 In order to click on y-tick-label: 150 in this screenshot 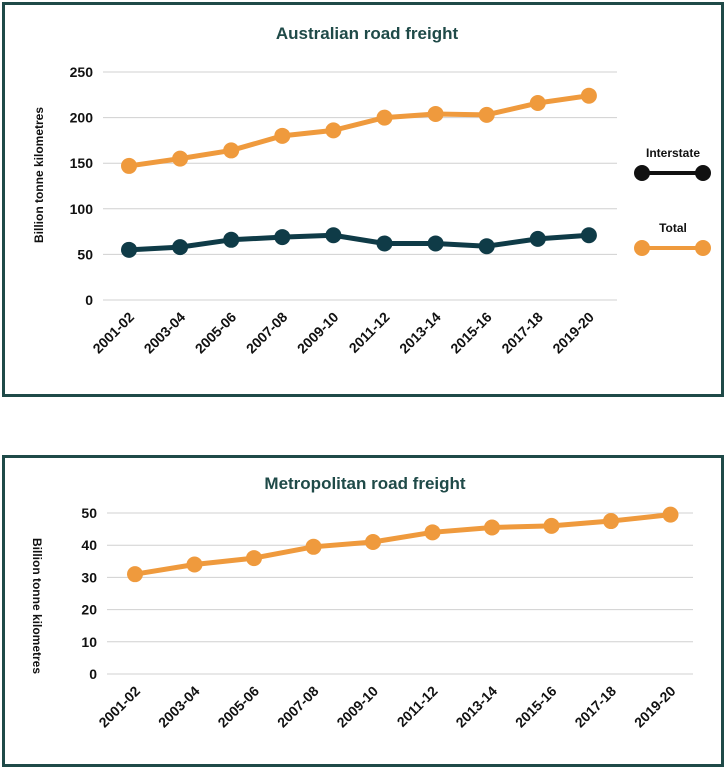, I will do `click(82, 163)`.